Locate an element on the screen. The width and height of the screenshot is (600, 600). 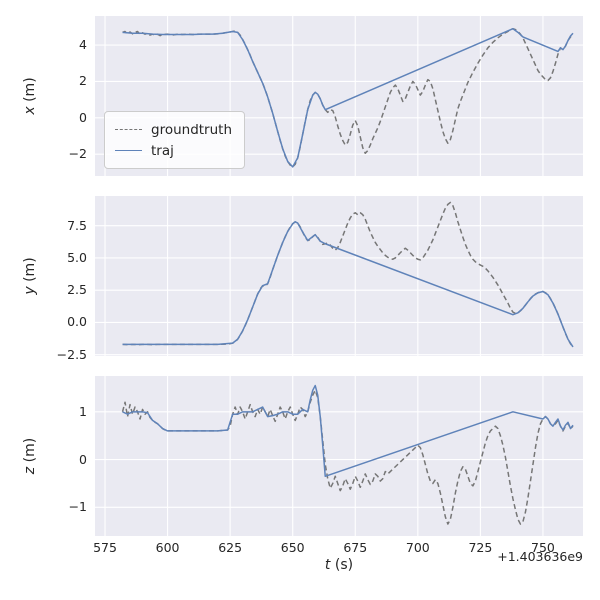
subplot-z-ylabel: z (m) is located at coordinates (32, 456).